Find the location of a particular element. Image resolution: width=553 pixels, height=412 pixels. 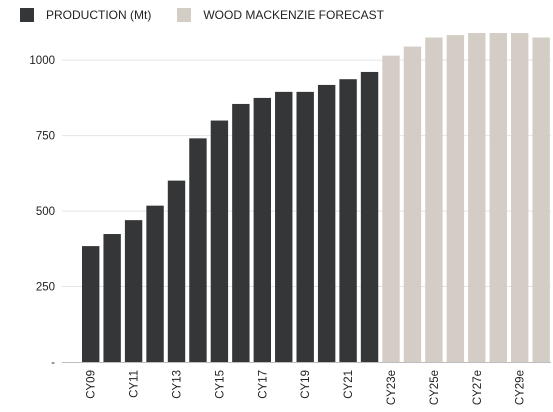

x-tick-label: CY17 is located at coordinates (263, 384).